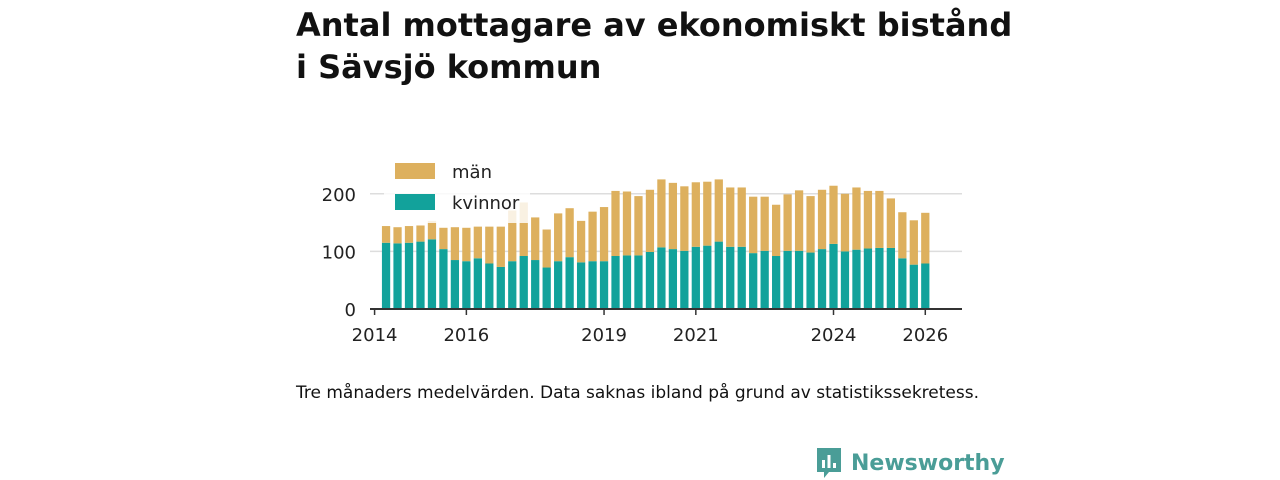  What do you see at coordinates (350, 310) in the screenshot?
I see `y-tick-label: 0` at bounding box center [350, 310].